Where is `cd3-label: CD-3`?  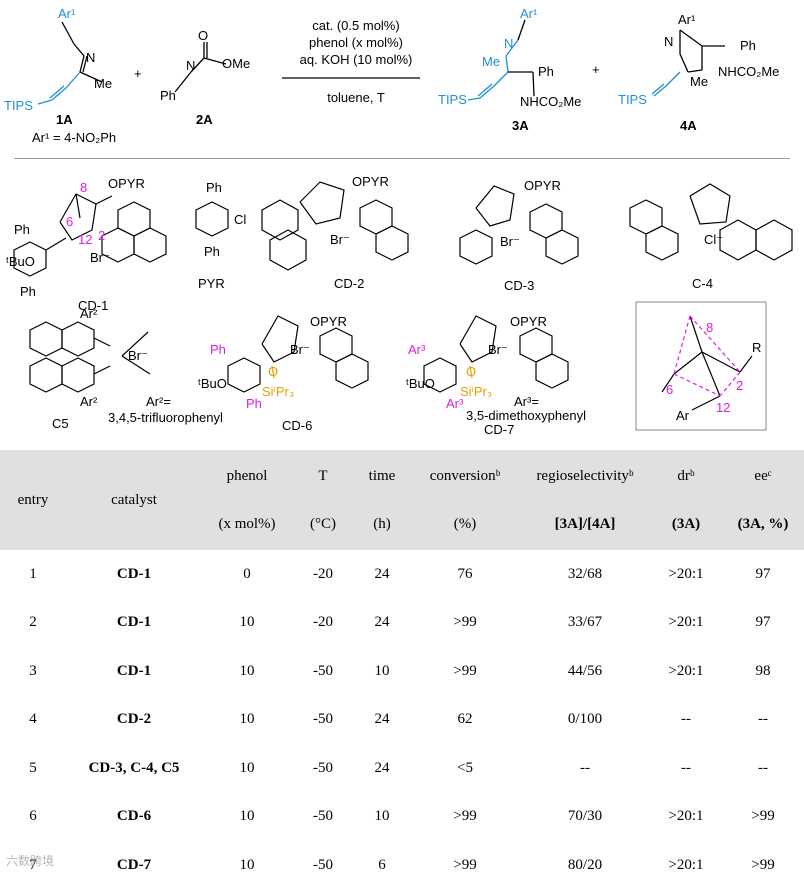
cd3-label: CD-3 is located at coordinates (519, 285).